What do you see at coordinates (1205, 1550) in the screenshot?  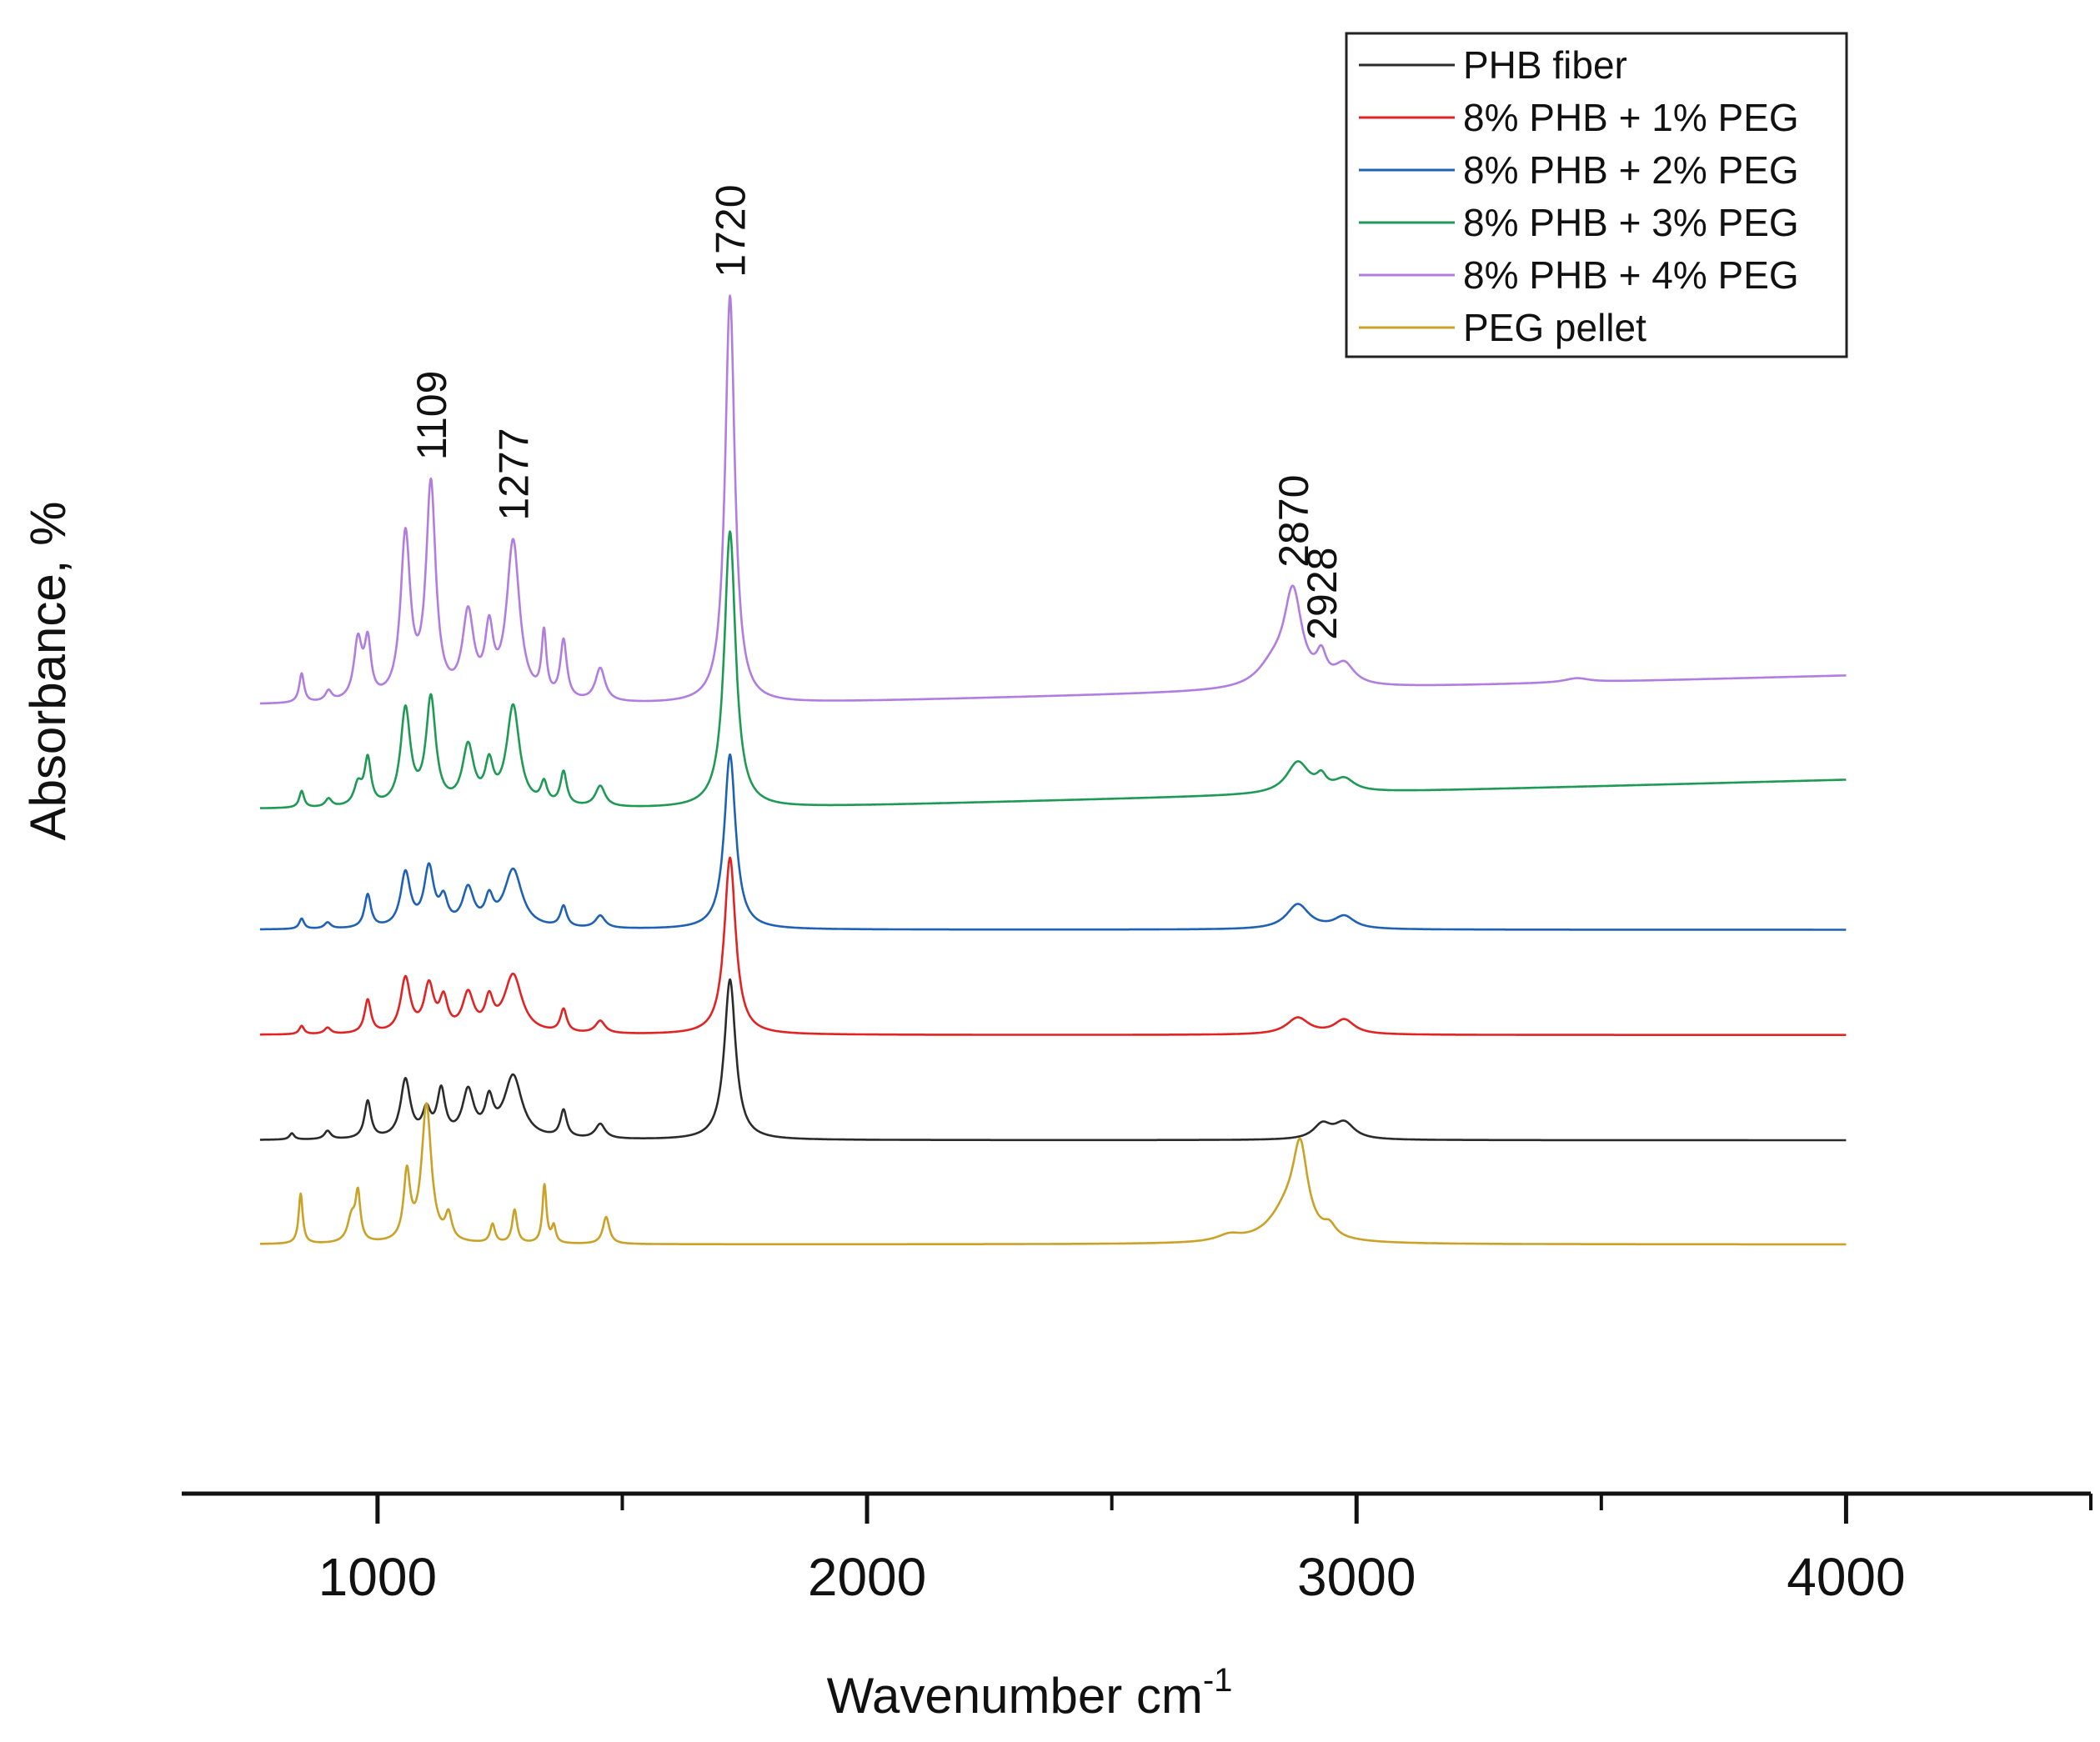 I see `x-ticks: 1000 2000 3000 4000` at bounding box center [1205, 1550].